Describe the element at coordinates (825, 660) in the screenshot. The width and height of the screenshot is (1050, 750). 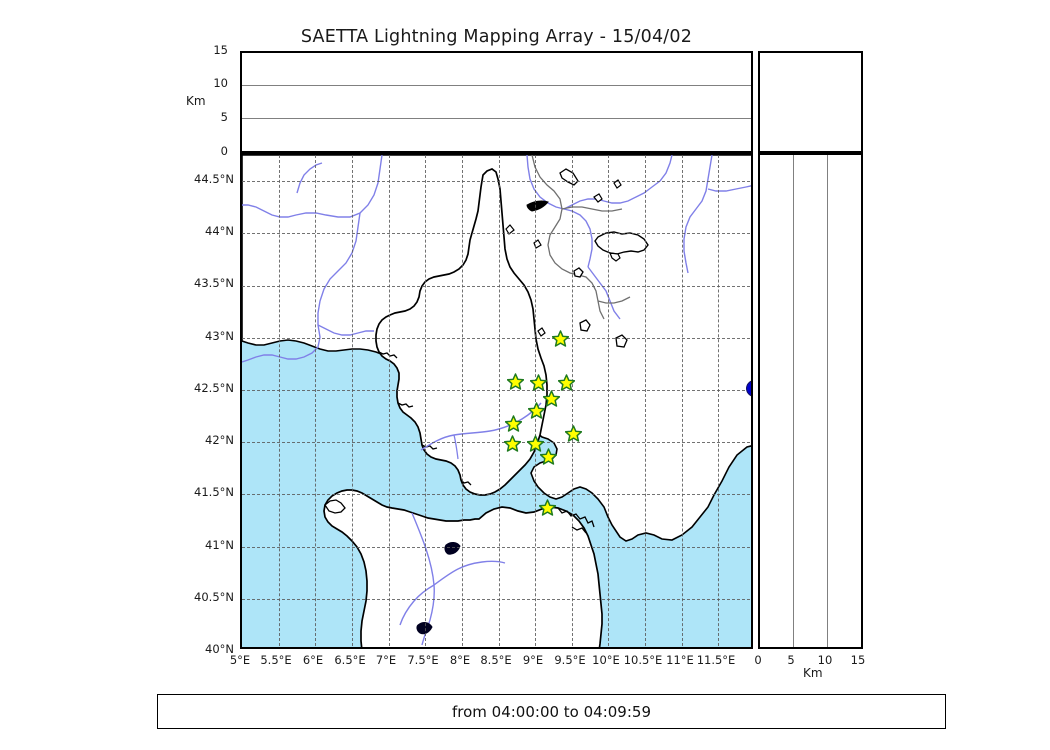
I see `side-panel-xtick-10: 10` at that location.